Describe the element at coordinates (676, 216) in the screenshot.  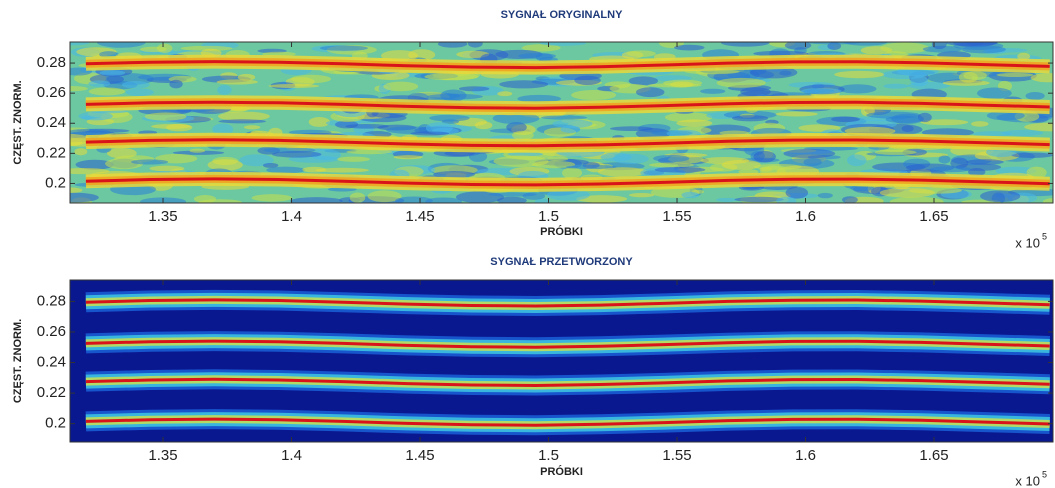
I see `x-tick-label: 1.55` at that location.